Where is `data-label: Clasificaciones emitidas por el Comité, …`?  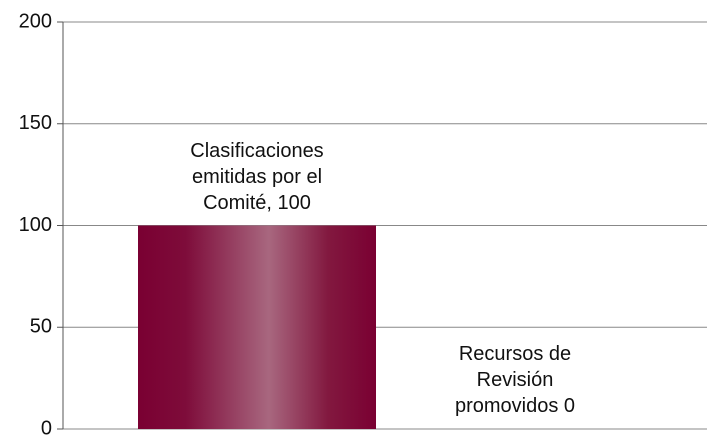 data-label: Clasificaciones emitidas por el Comité, … is located at coordinates (257, 176).